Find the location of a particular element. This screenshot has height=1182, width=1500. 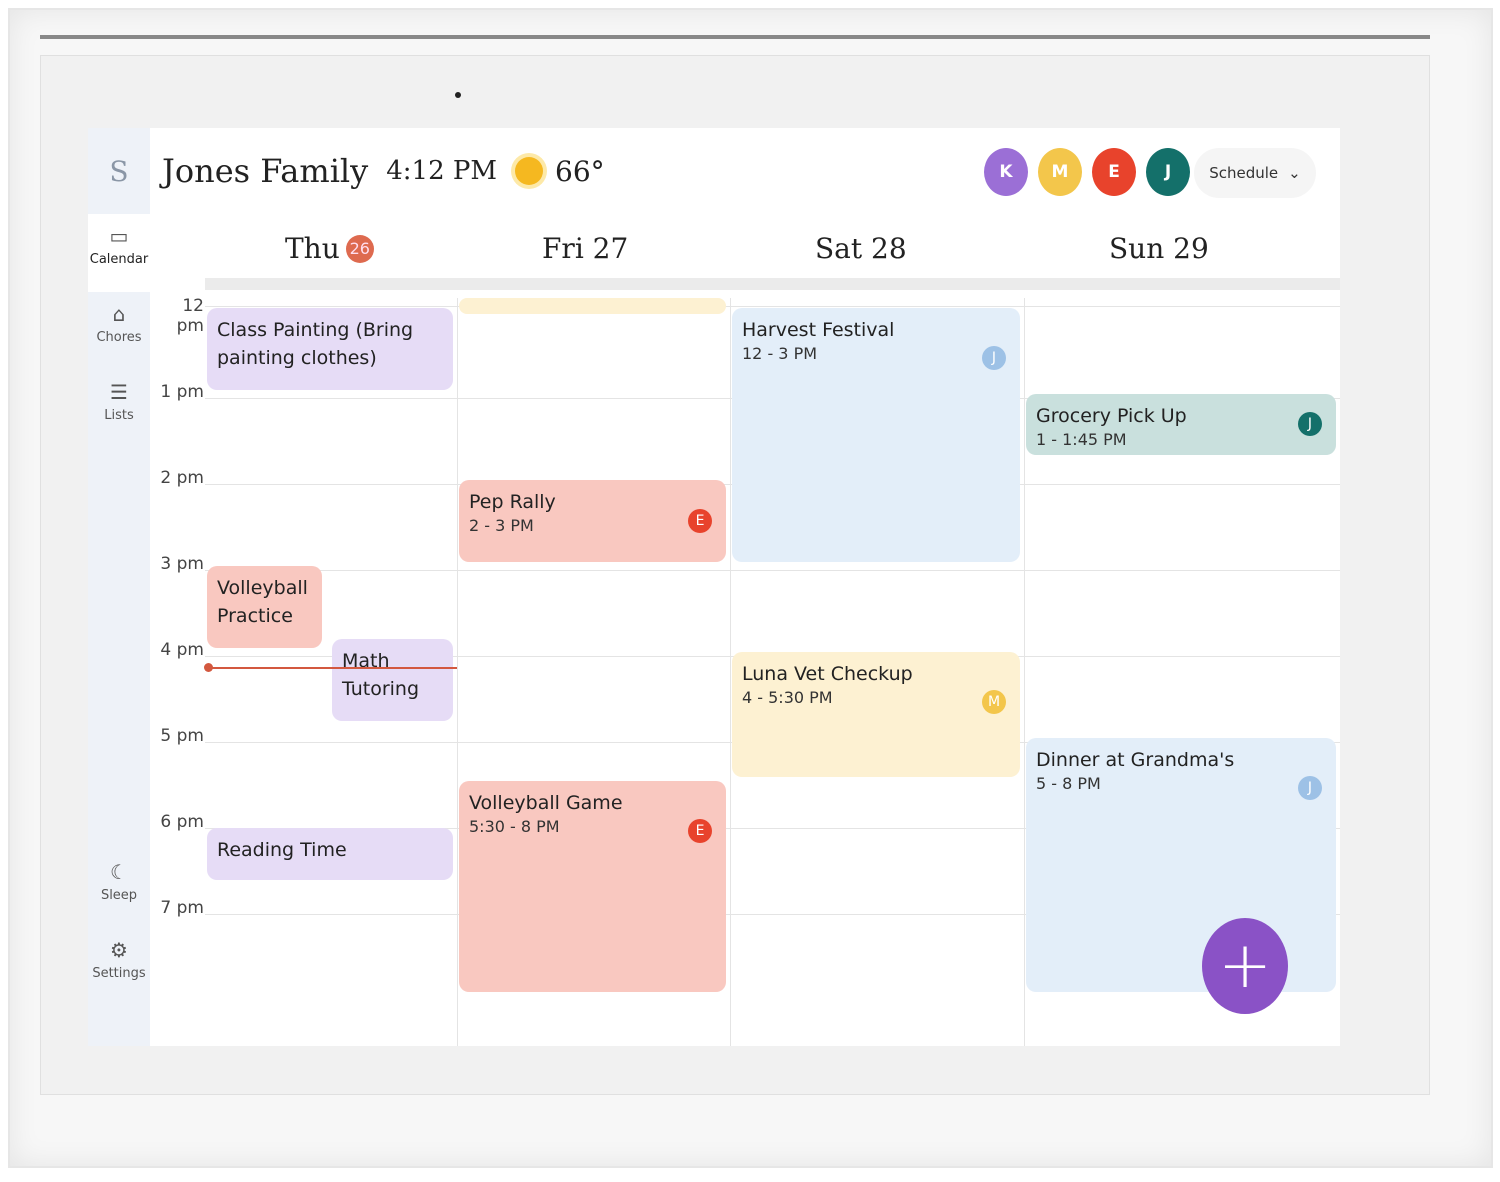

sidebar-item-sleep: ☾ Sleep is located at coordinates (119, 889).